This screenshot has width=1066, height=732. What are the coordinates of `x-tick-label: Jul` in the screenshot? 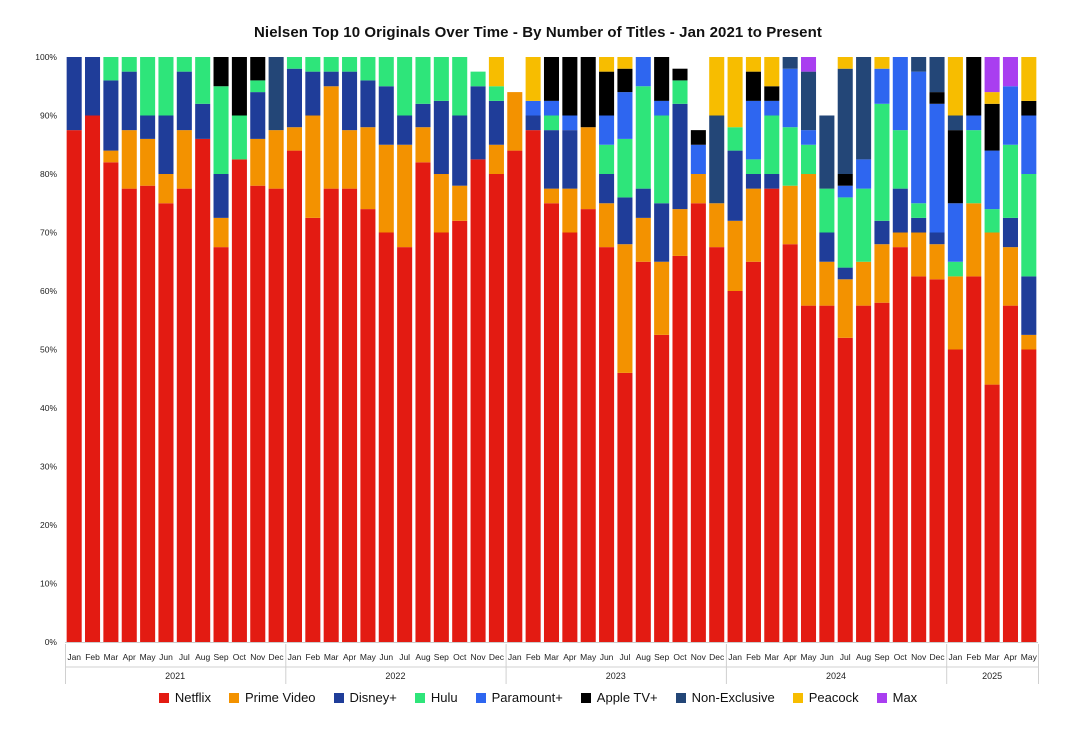 It's located at (184, 657).